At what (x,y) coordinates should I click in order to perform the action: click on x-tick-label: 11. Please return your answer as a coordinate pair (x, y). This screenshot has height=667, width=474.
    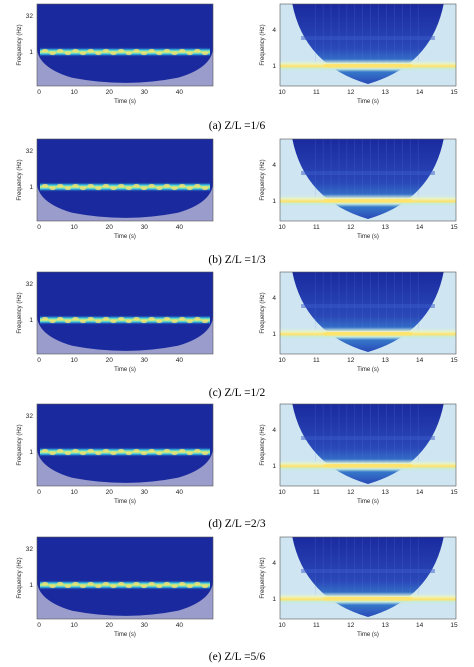
    Looking at the image, I should click on (316, 492).